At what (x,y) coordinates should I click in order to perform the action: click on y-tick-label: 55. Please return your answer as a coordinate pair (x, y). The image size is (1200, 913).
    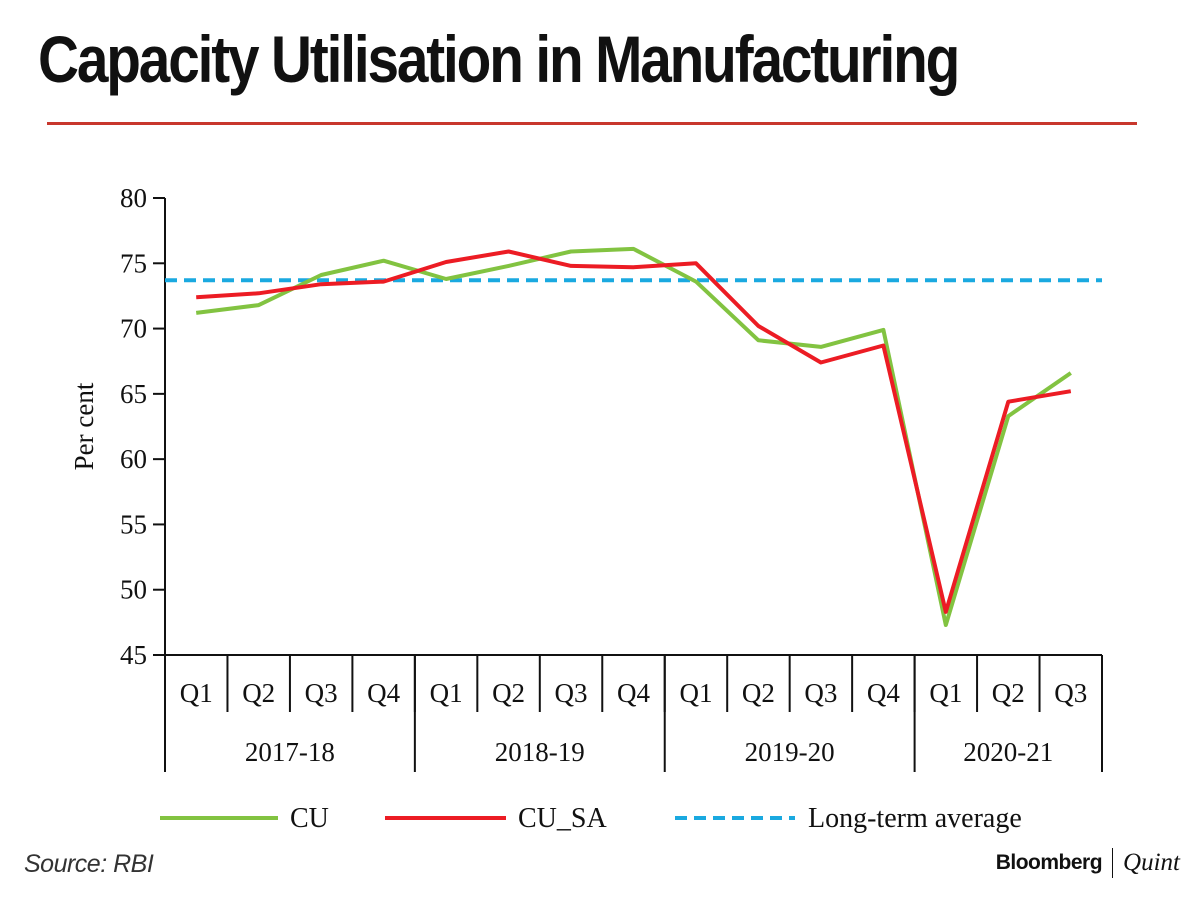
    Looking at the image, I should click on (133, 524).